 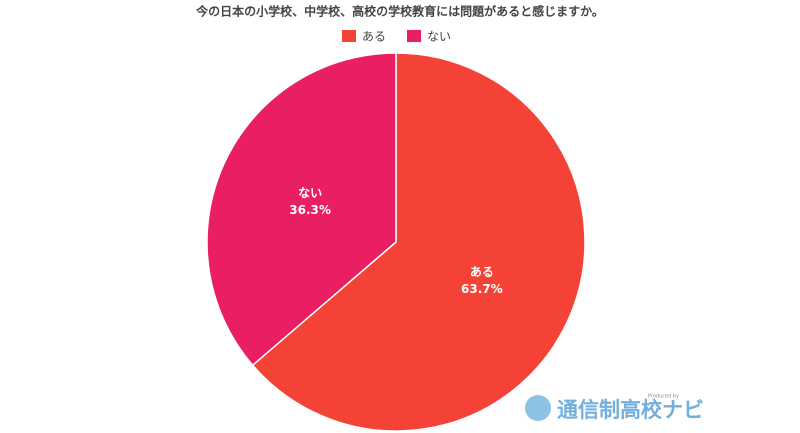 What do you see at coordinates (396, 37) in the screenshot?
I see `legend: ある ない` at bounding box center [396, 37].